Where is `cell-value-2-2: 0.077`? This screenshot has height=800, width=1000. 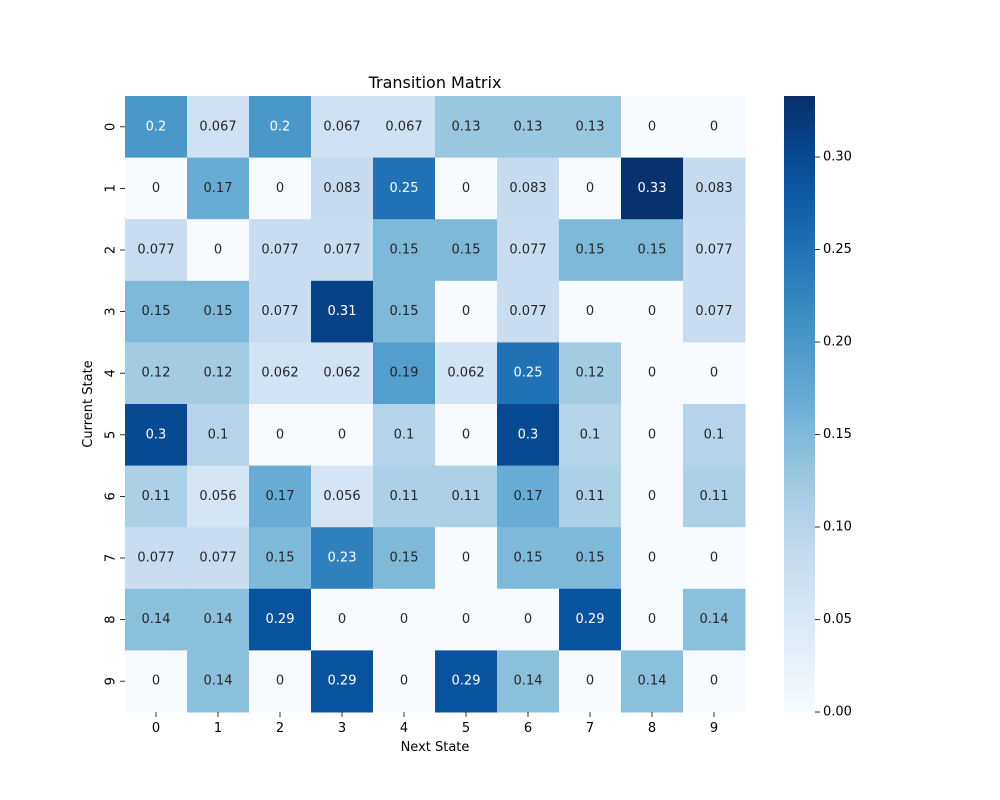 cell-value-2-2: 0.077 is located at coordinates (279, 250).